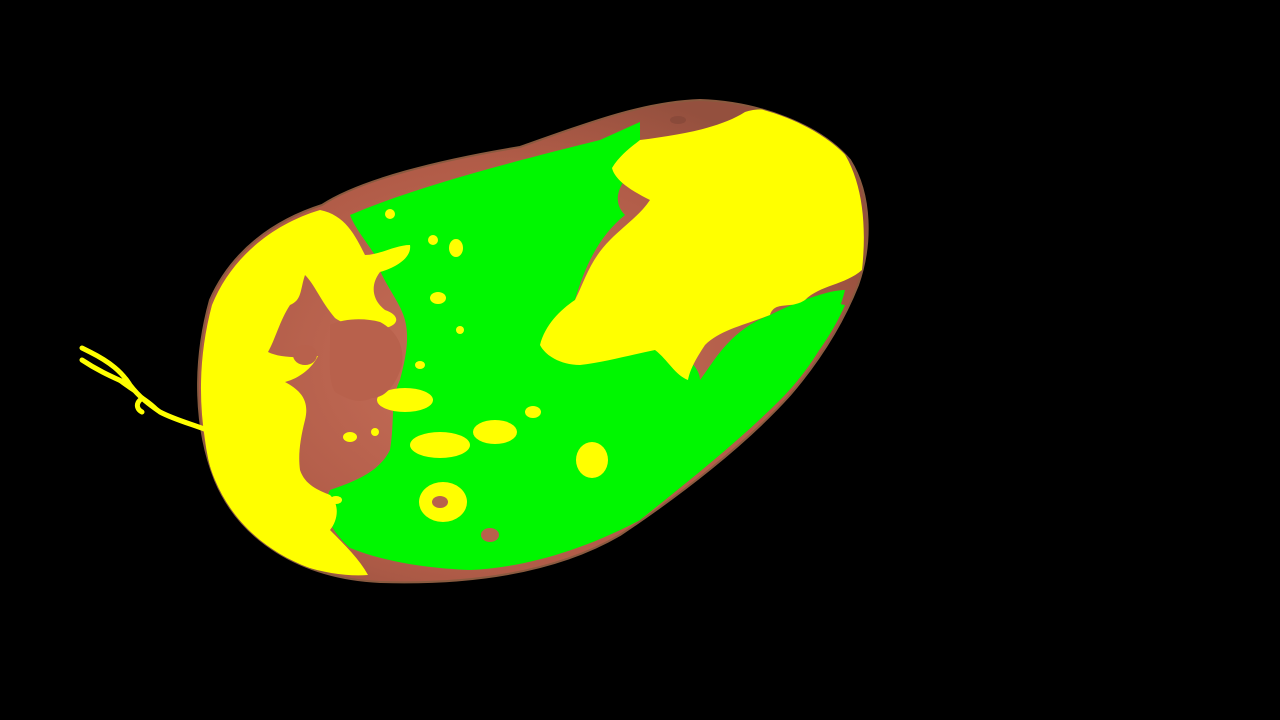 This screenshot has height=720, width=1280. What do you see at coordinates (767, 371) in the screenshot?
I see `green-region-lower-right` at bounding box center [767, 371].